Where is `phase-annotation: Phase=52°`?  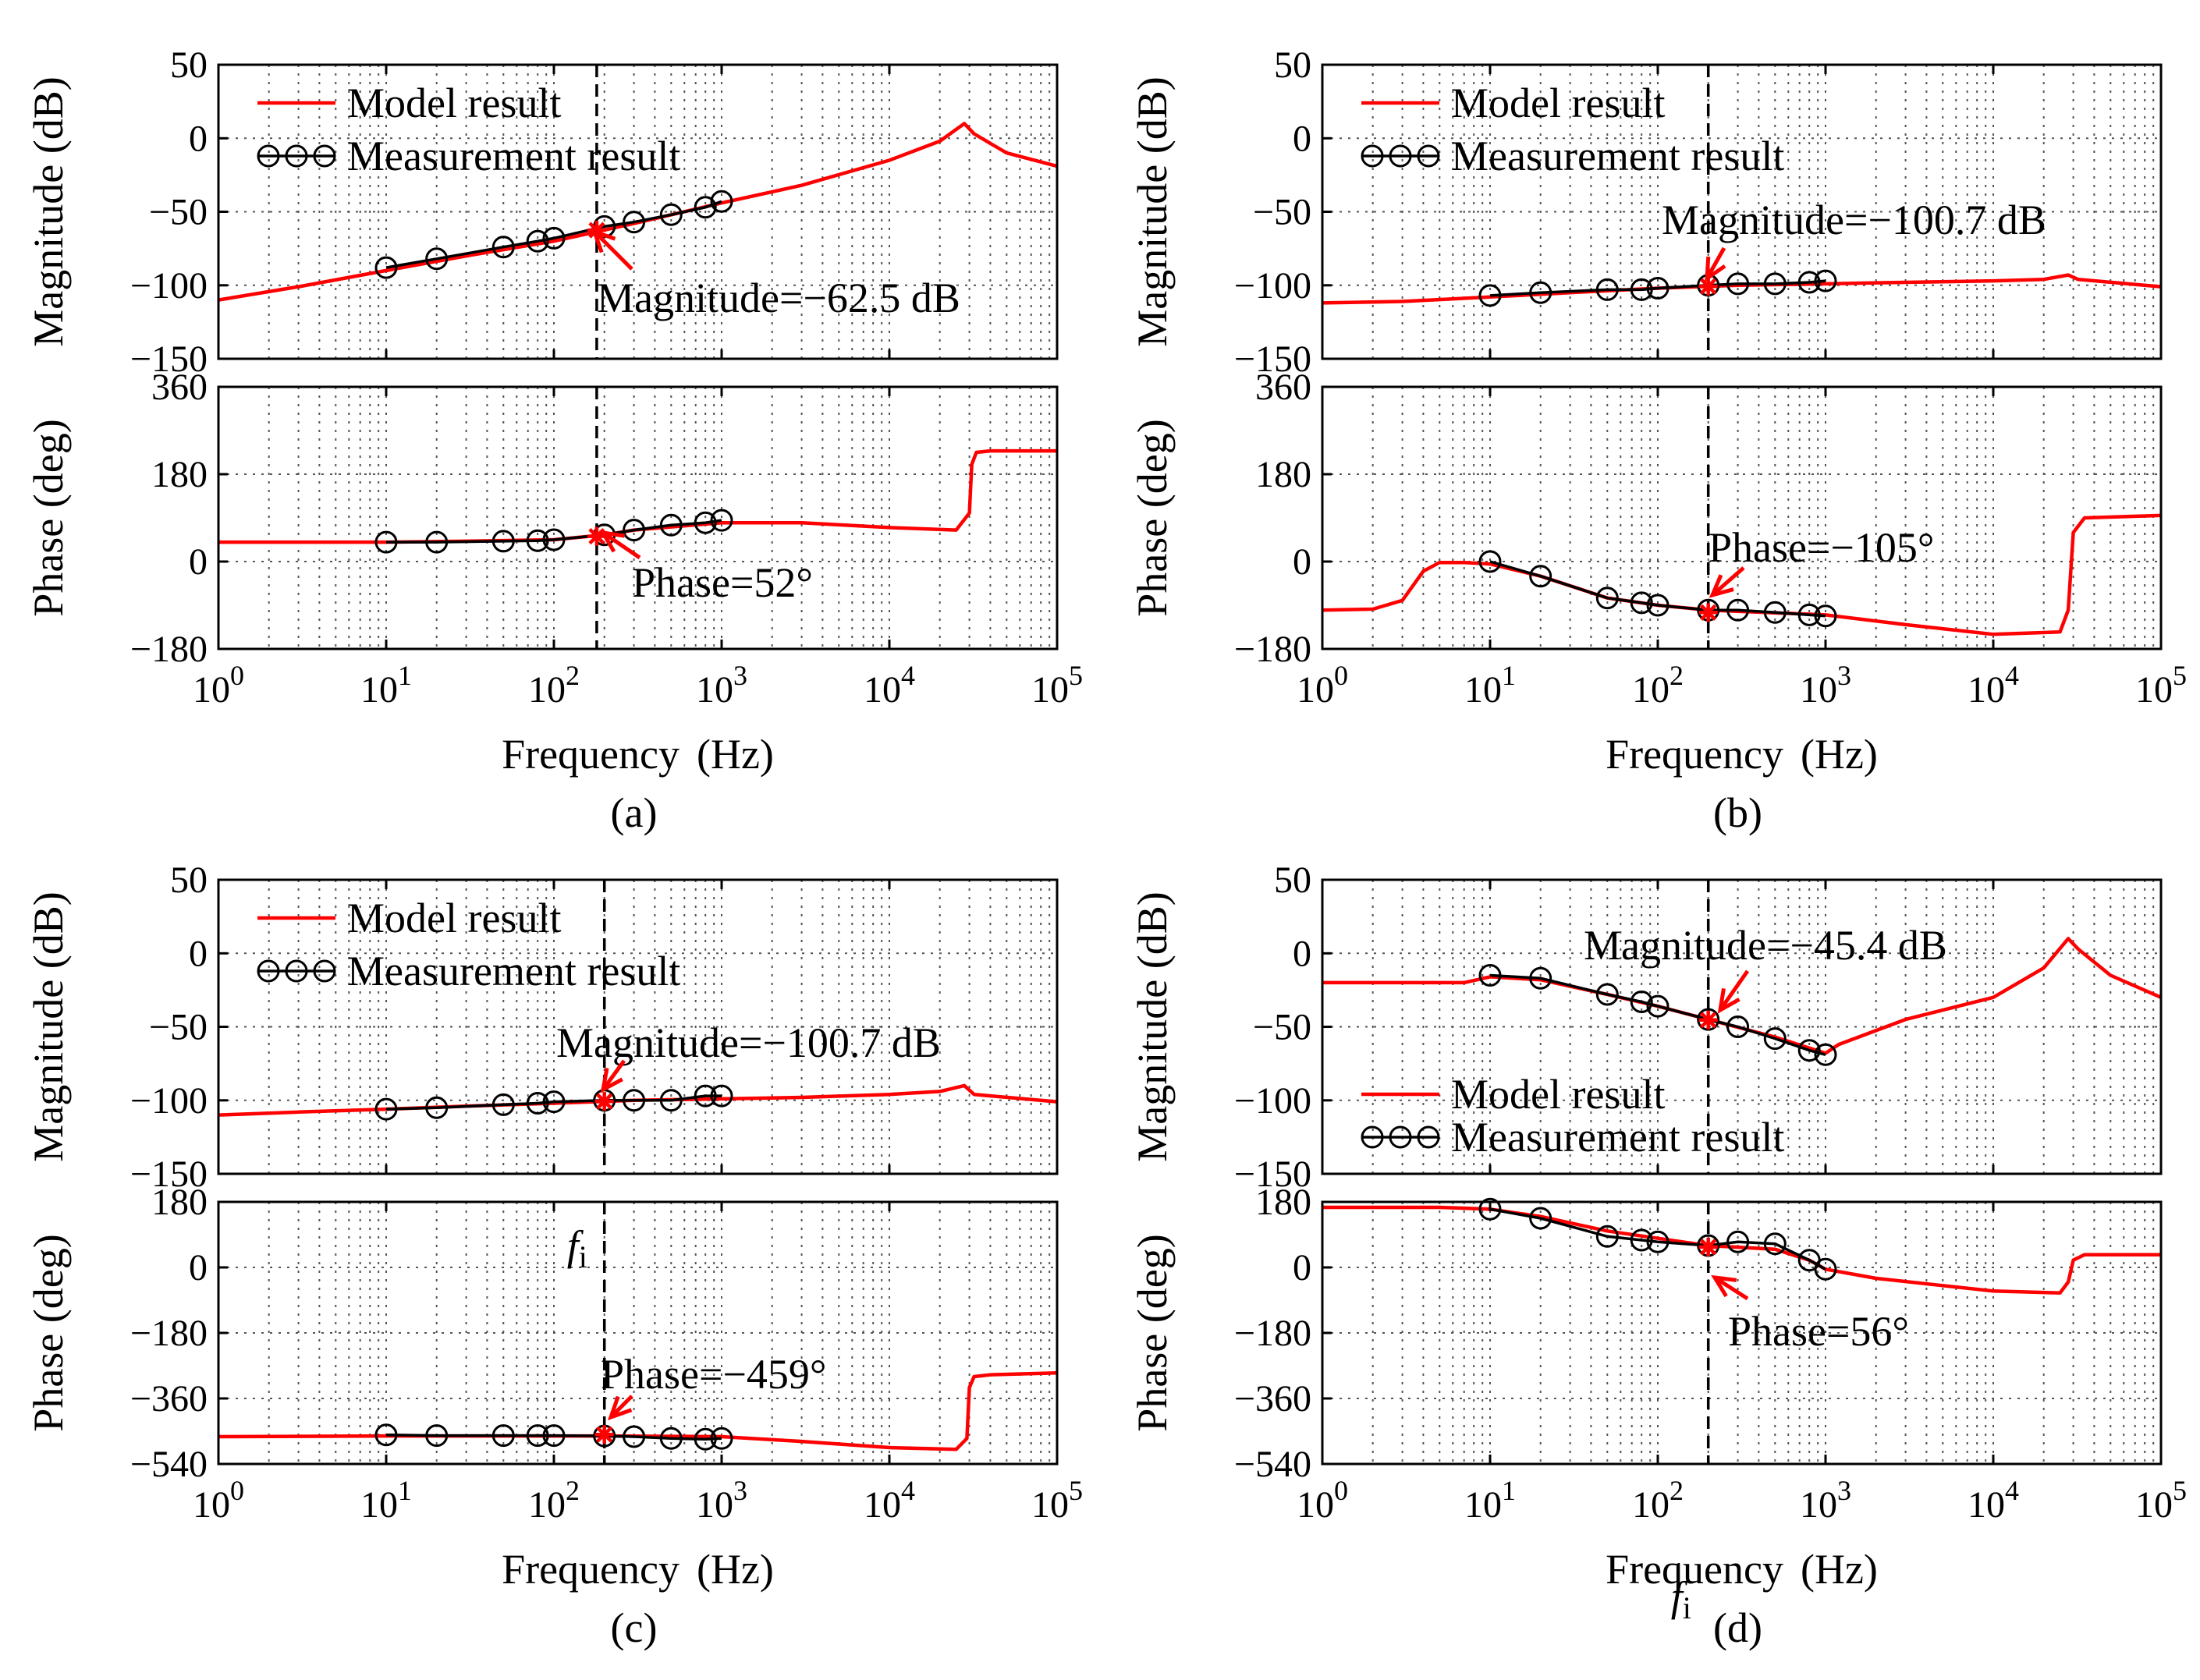 phase-annotation: Phase=52° is located at coordinates (706, 568).